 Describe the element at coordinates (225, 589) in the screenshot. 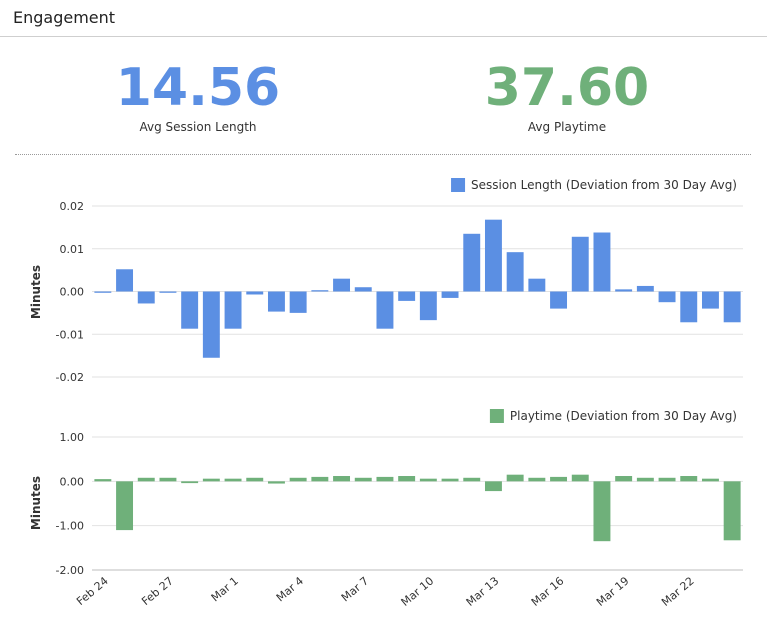

I see `x-tick-label: Mar 1` at that location.